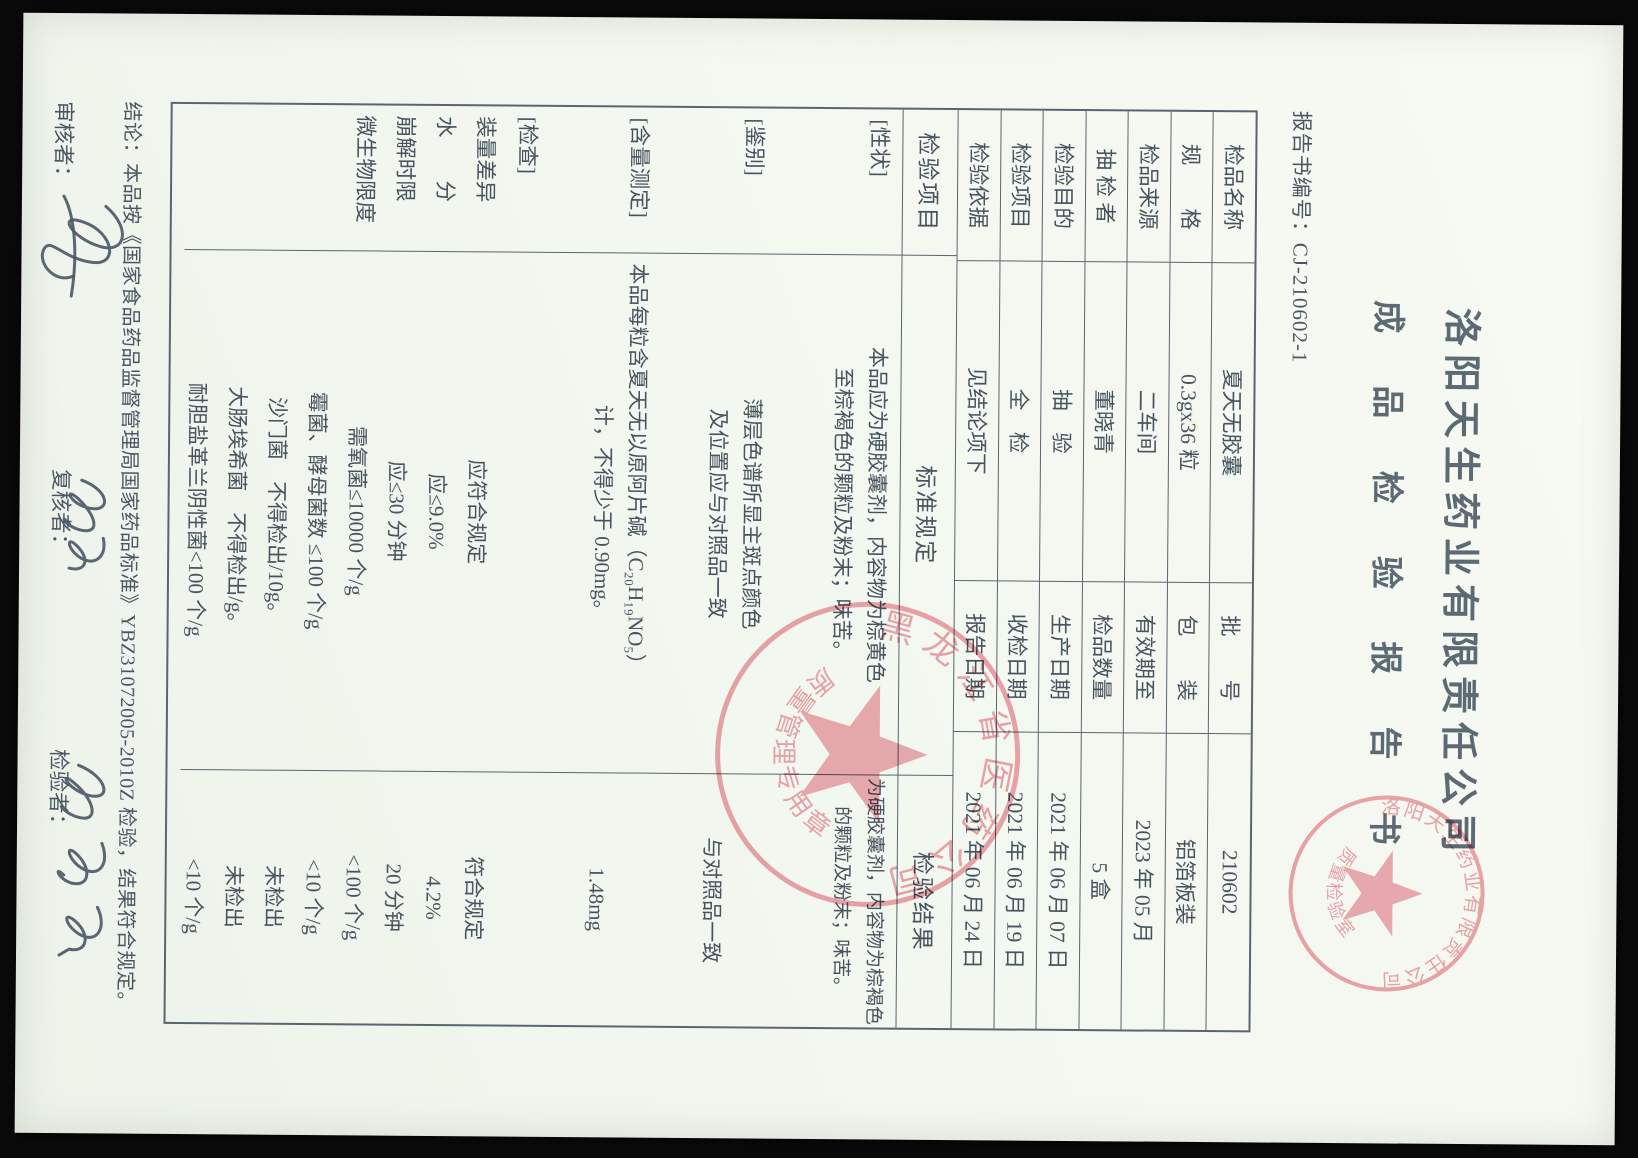 Image resolution: width=1638 pixels, height=1158 pixels. Describe the element at coordinates (1020, 421) in the screenshot. I see `info-value: 全 检` at that location.